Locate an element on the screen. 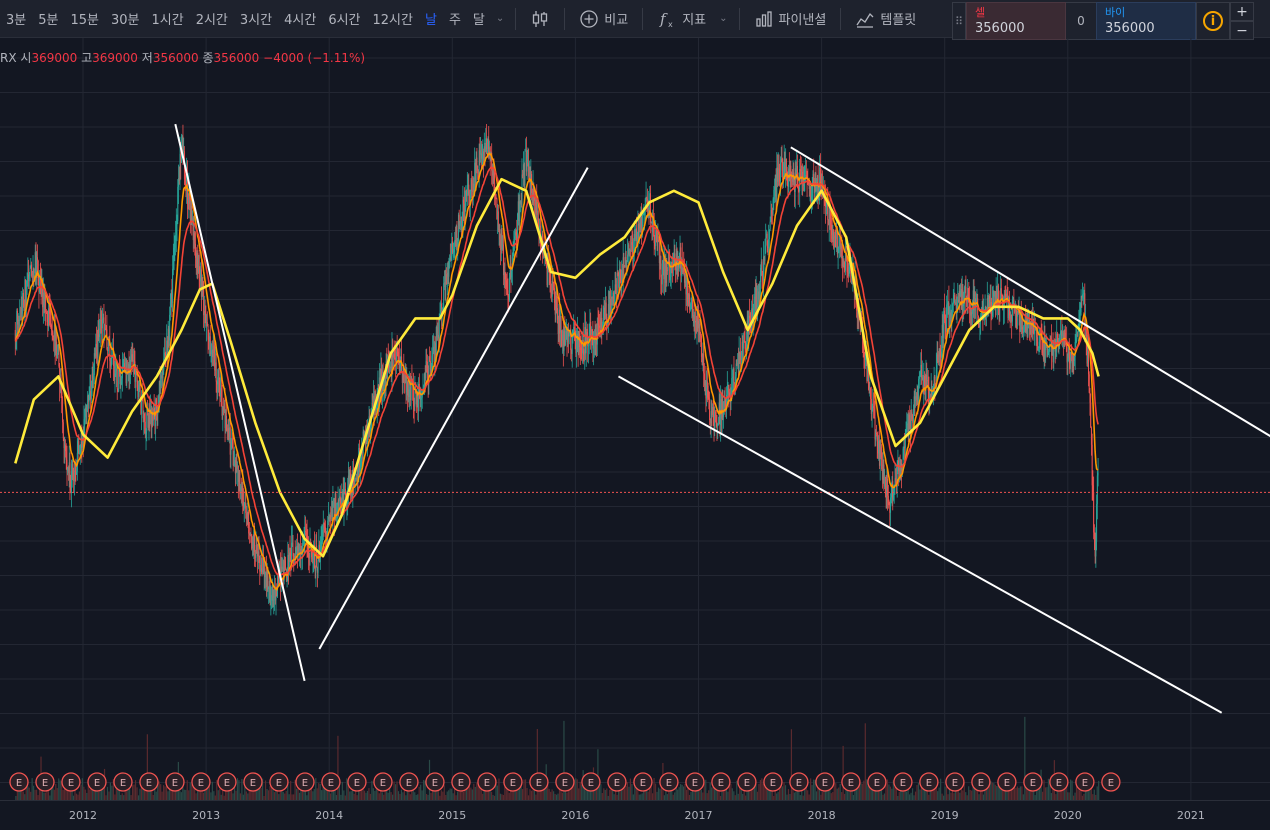 This screenshot has width=1270, height=830. timeframe-5: 2시간 is located at coordinates (211, 20).